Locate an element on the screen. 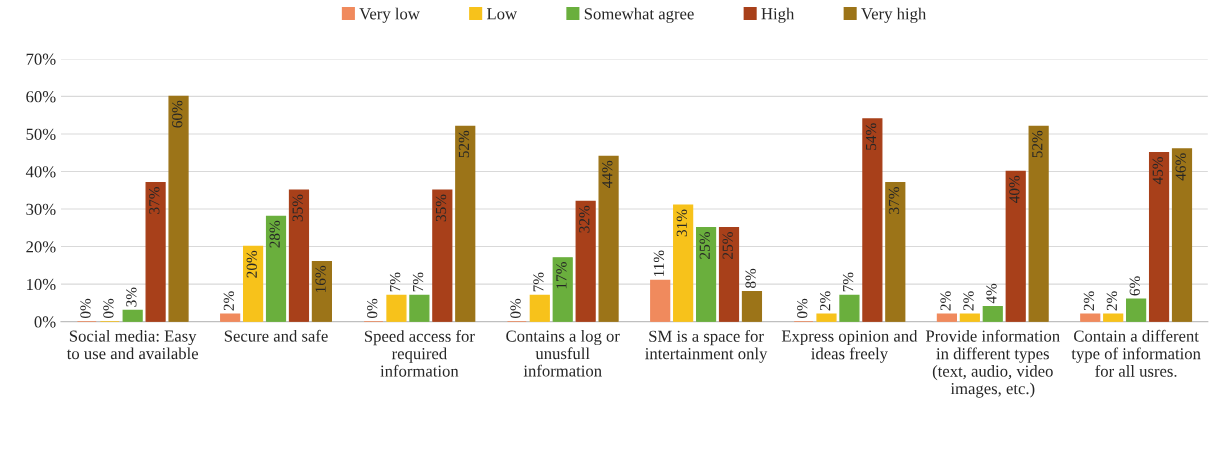  data-label: 20% is located at coordinates (251, 264).